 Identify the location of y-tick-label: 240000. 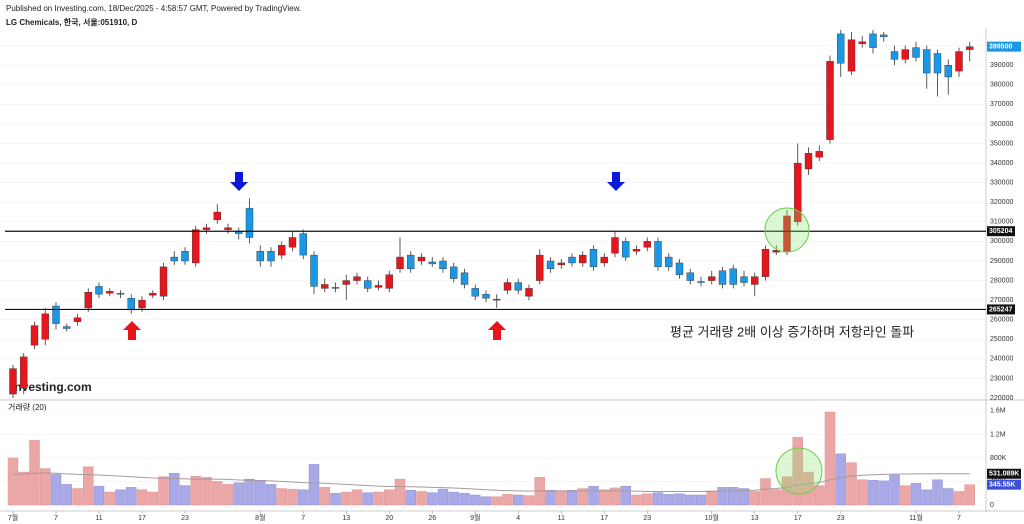
(1001, 359).